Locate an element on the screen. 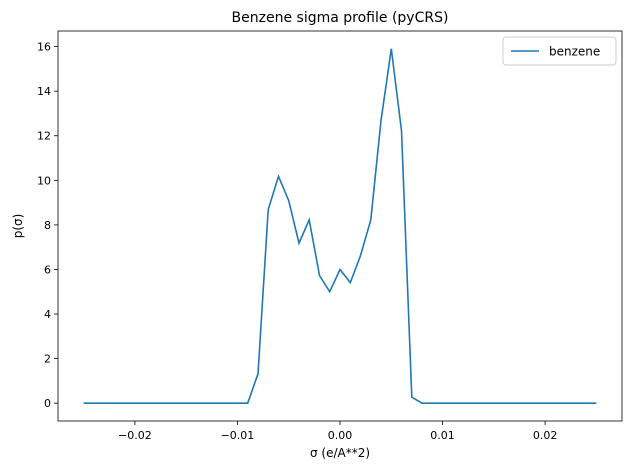 The image size is (630, 474). y-tick-label: 6 is located at coordinates (47, 269).